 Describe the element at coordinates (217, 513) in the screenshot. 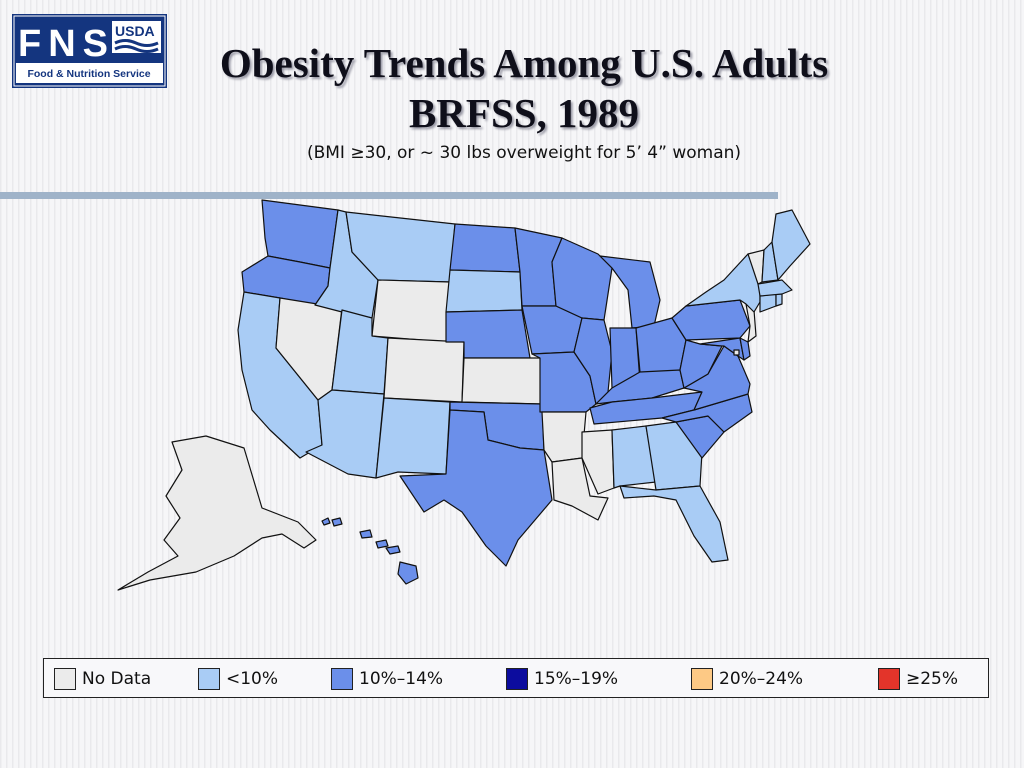

I see `state-AK` at that location.